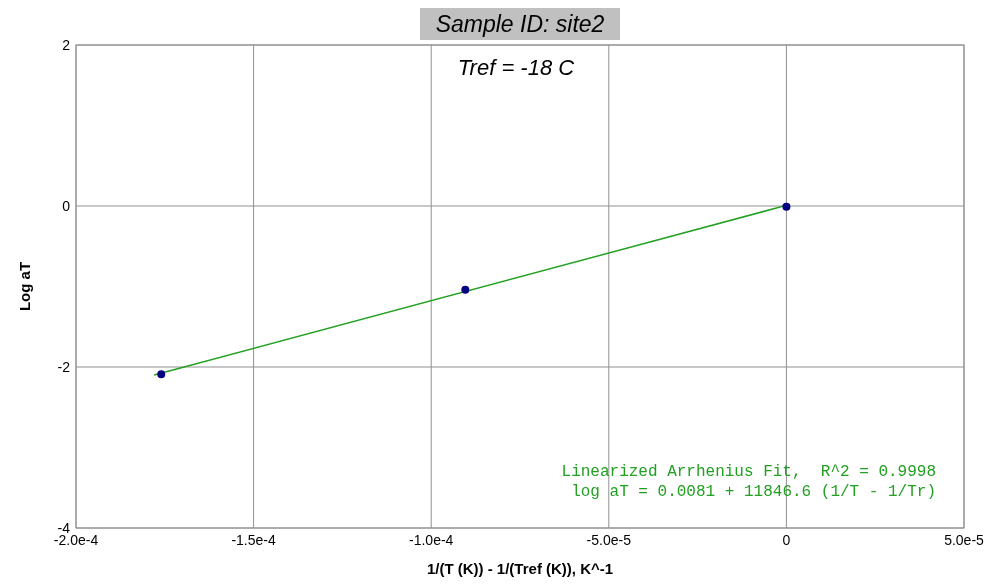  What do you see at coordinates (516, 67) in the screenshot?
I see `text: Tref = -18 C` at bounding box center [516, 67].